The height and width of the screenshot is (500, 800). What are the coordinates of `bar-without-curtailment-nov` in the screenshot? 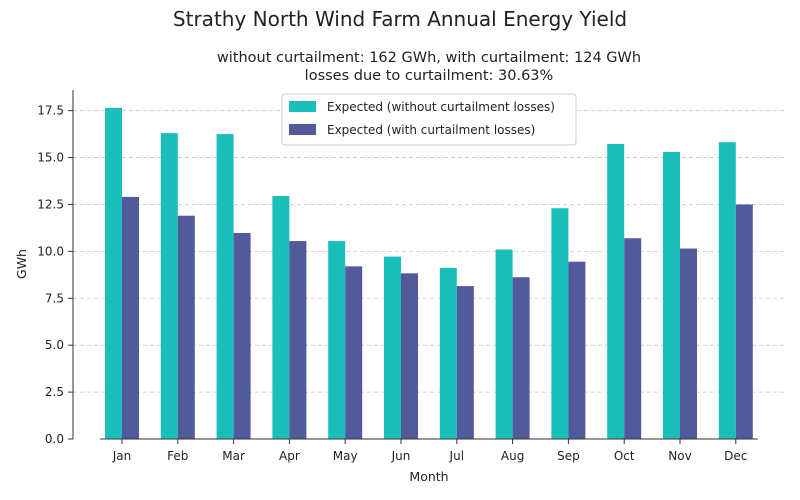 It's located at (671, 295).